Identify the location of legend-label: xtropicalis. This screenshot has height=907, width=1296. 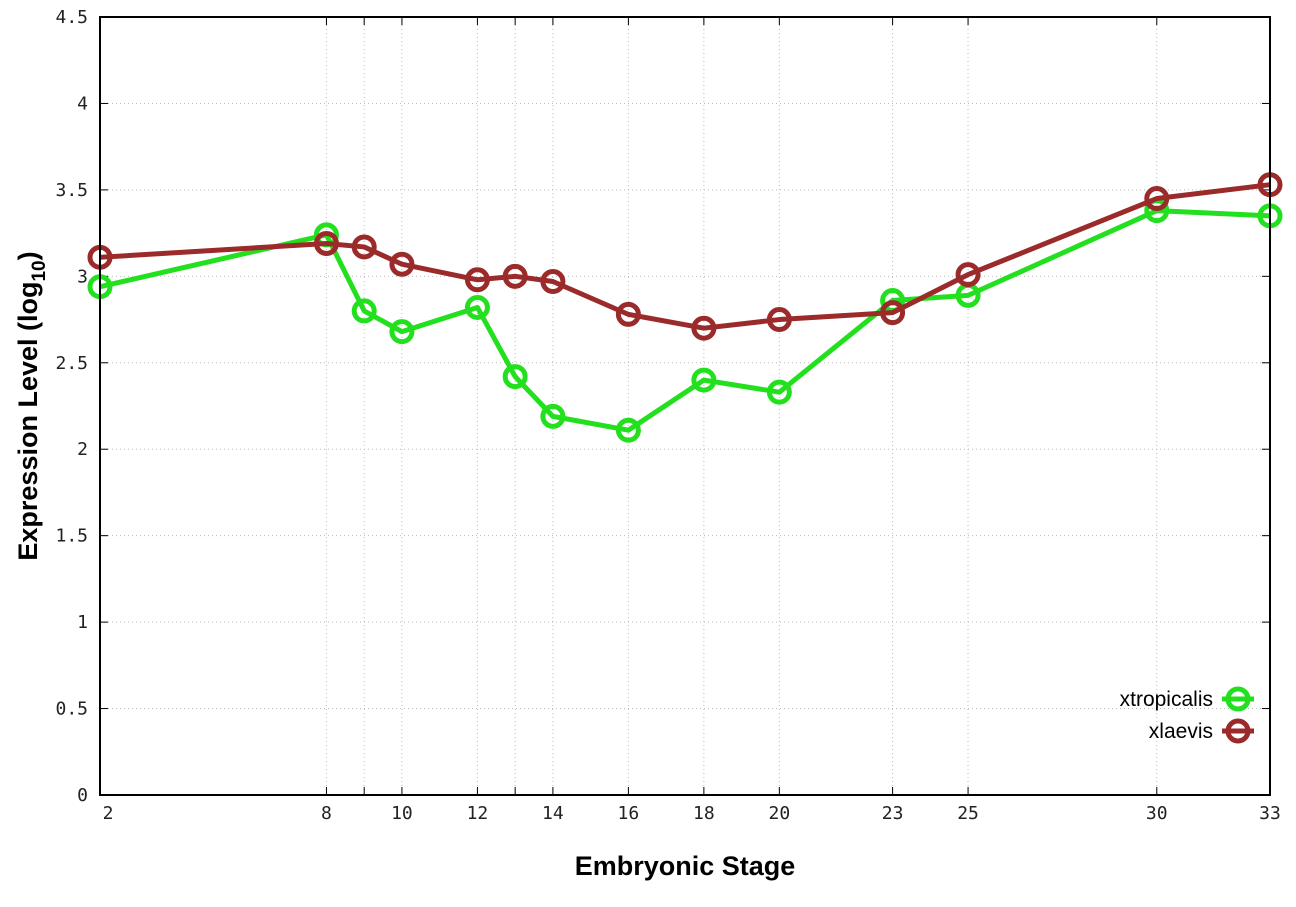
(1166, 699).